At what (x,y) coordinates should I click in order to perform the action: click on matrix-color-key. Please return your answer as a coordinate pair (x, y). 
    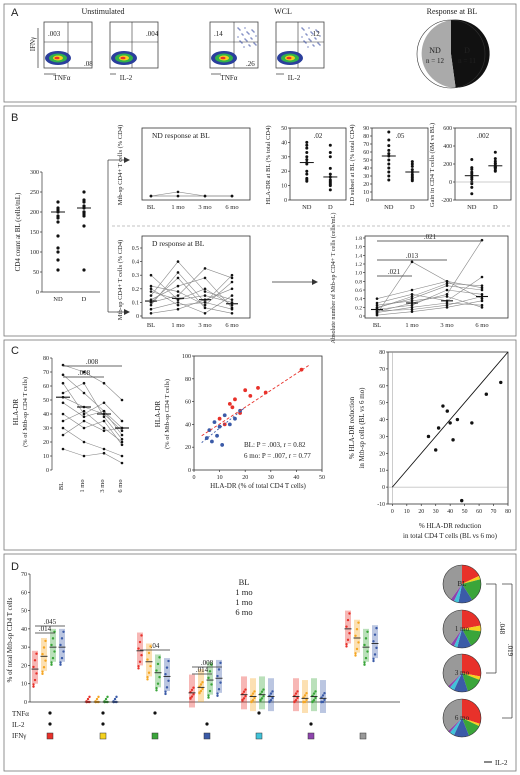
    Looking at the image, I should click on (207, 736).